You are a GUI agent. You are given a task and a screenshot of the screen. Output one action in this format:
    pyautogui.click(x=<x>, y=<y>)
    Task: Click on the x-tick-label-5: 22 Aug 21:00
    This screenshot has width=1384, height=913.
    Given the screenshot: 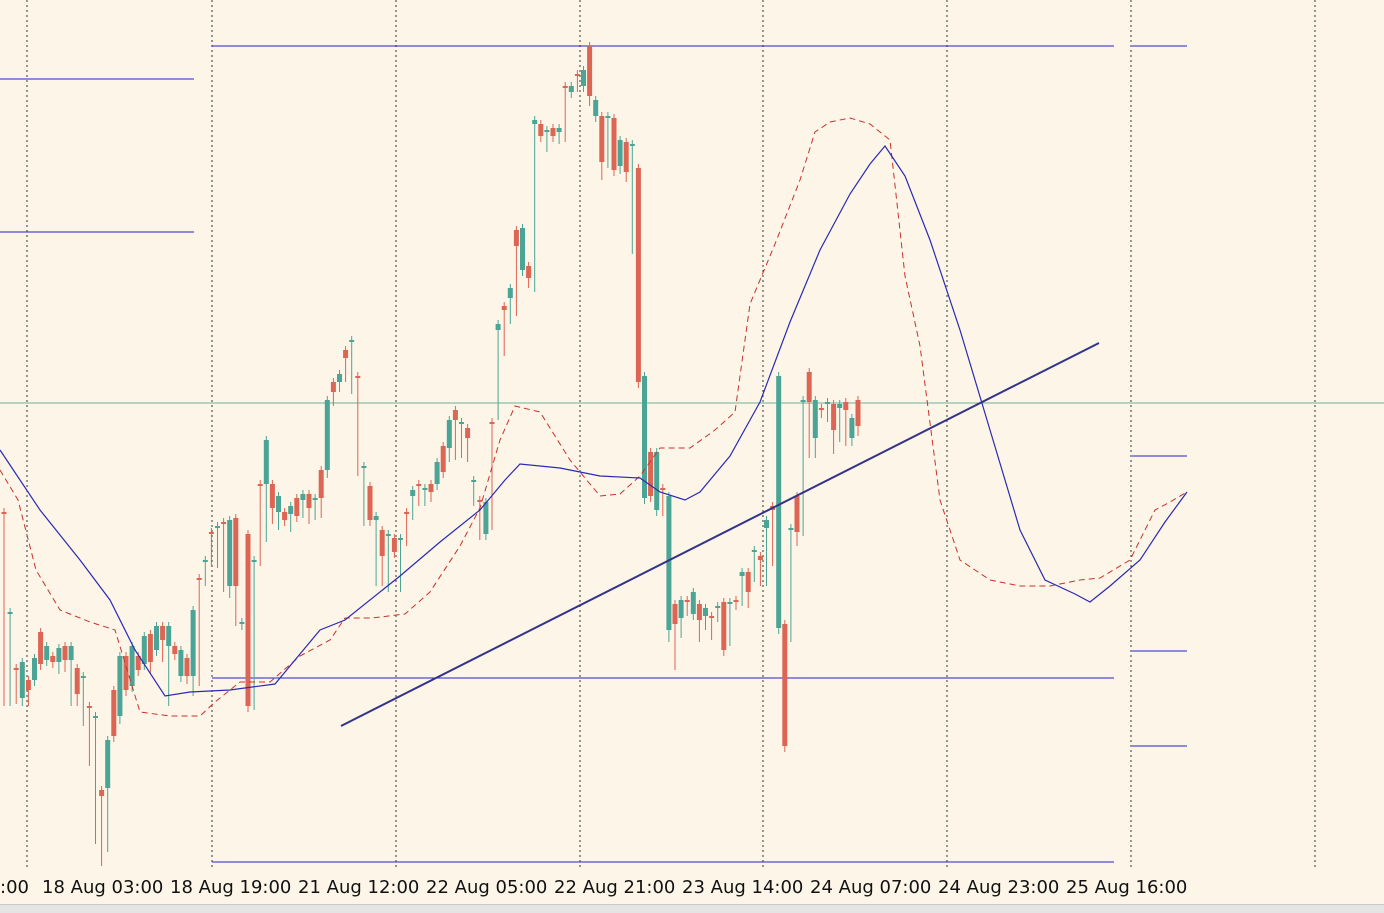 What is the action you would take?
    pyautogui.click(x=614, y=887)
    